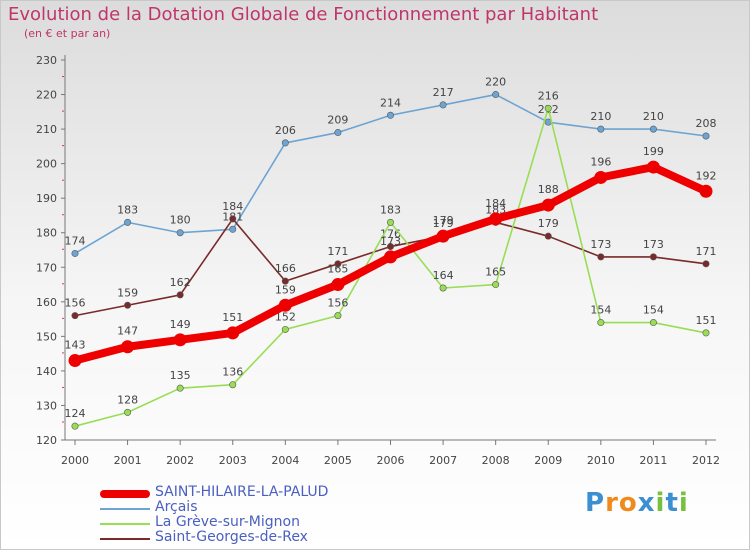 The image size is (750, 550). I want to click on data-label: 165, so click(495, 272).